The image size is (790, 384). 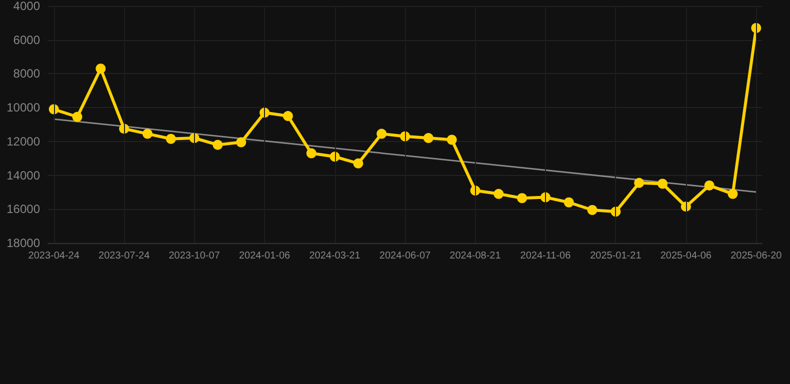 What do you see at coordinates (23, 107) in the screenshot?
I see `y-tick-label: 10000` at bounding box center [23, 107].